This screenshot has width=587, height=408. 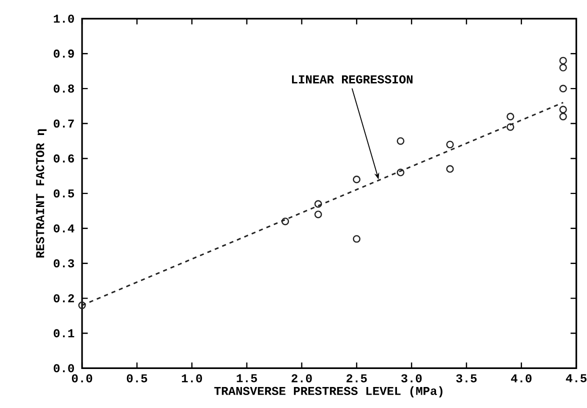 I want to click on y-tick-label: 0.4, so click(x=64, y=228).